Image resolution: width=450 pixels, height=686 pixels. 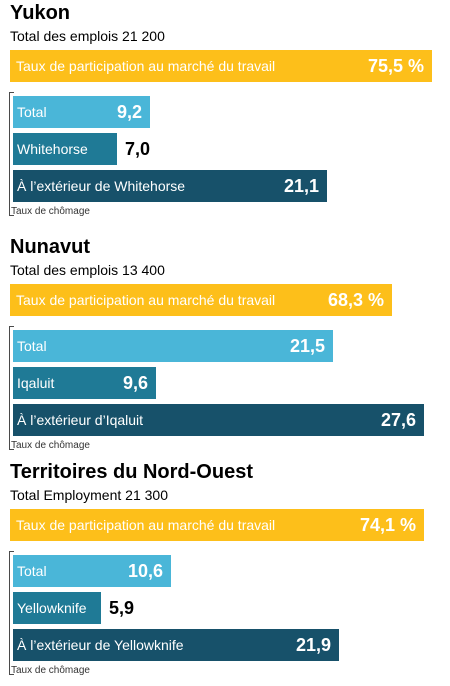 I want to click on unemployment-bar-outside: À l’extérieur de Yellowknife 21,9, so click(x=176, y=645).